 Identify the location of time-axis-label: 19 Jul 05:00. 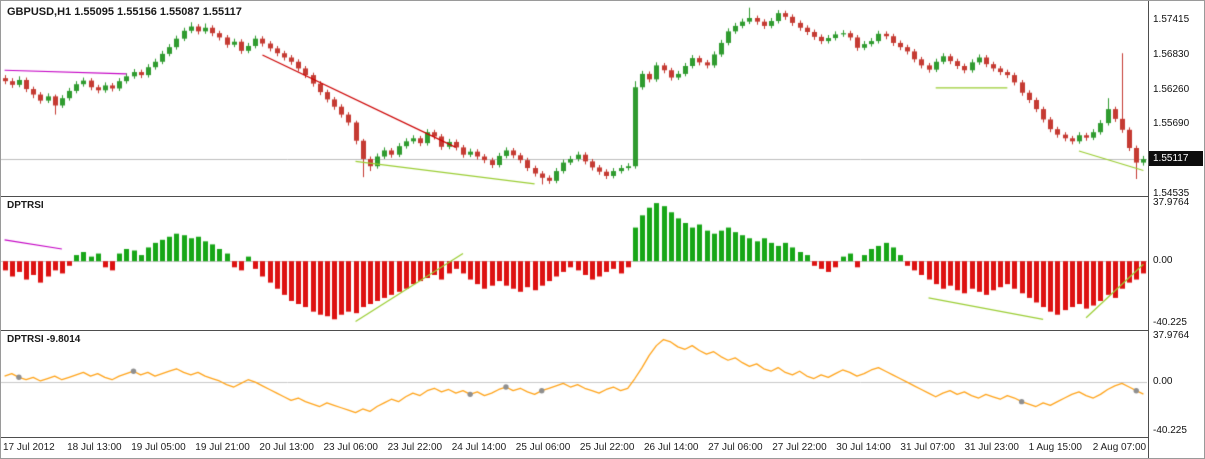
(158, 447).